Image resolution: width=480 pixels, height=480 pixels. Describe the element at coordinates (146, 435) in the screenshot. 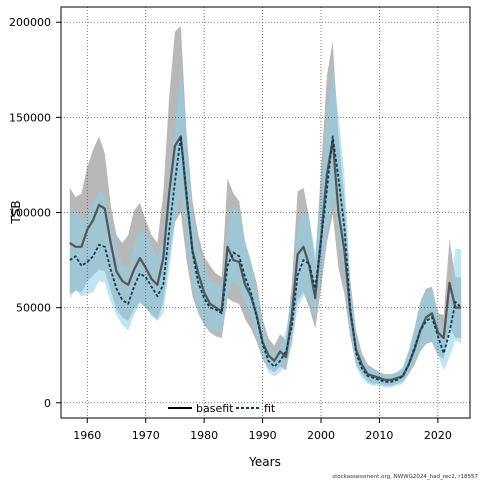

I see `x-tick-label-1970: 1970` at that location.